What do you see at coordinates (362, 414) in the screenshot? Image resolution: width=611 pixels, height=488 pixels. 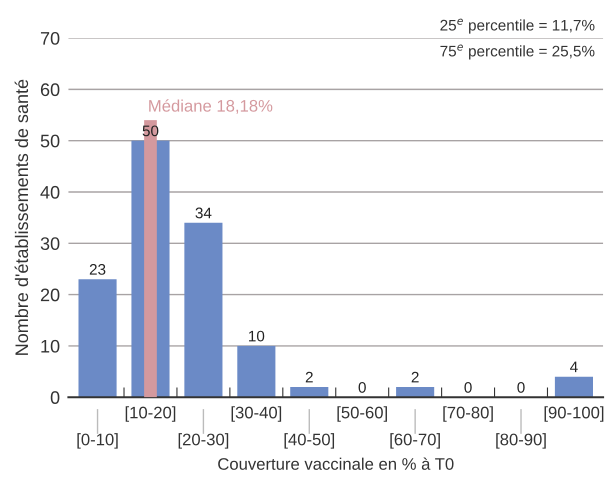 I see `x-tick-label: [50-60]` at bounding box center [362, 414].